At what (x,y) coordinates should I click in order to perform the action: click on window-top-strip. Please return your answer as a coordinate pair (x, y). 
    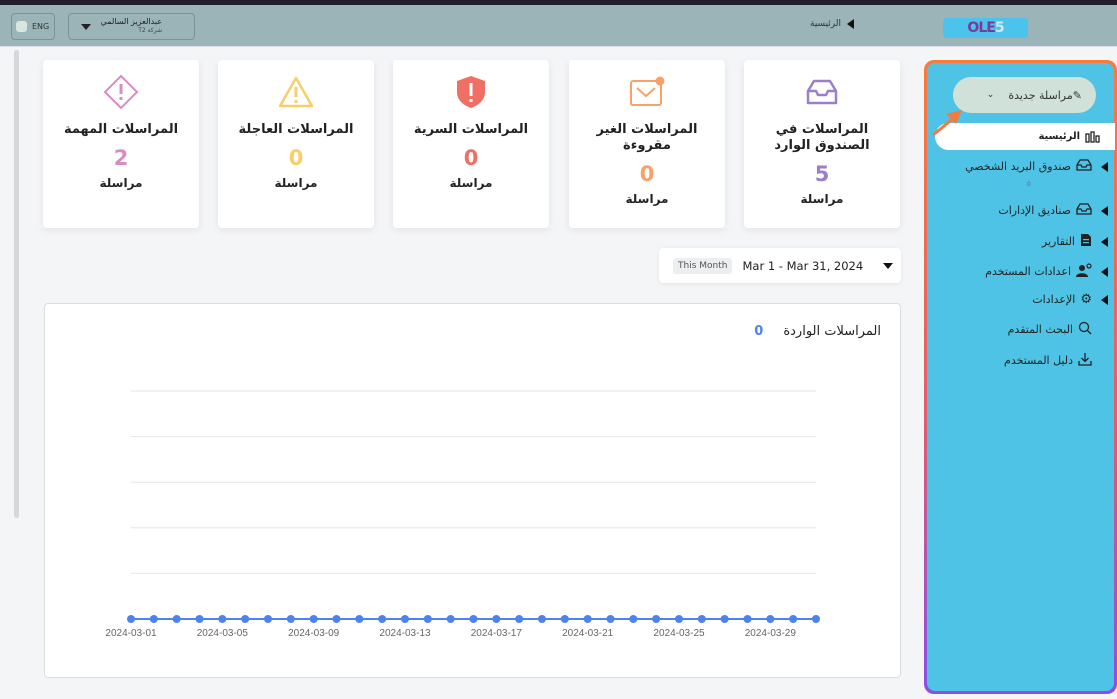
    Looking at the image, I should click on (558, 2).